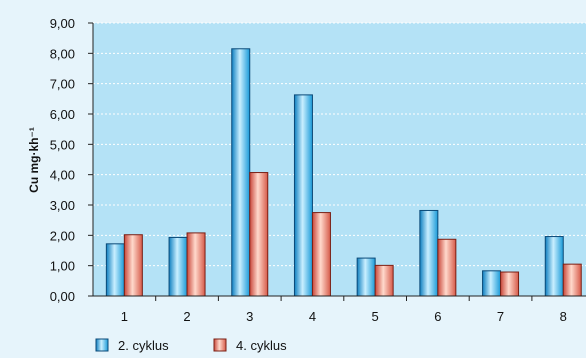 This screenshot has width=586, height=358. What do you see at coordinates (143, 345) in the screenshot?
I see `legend-label: 2. cyklus` at bounding box center [143, 345].